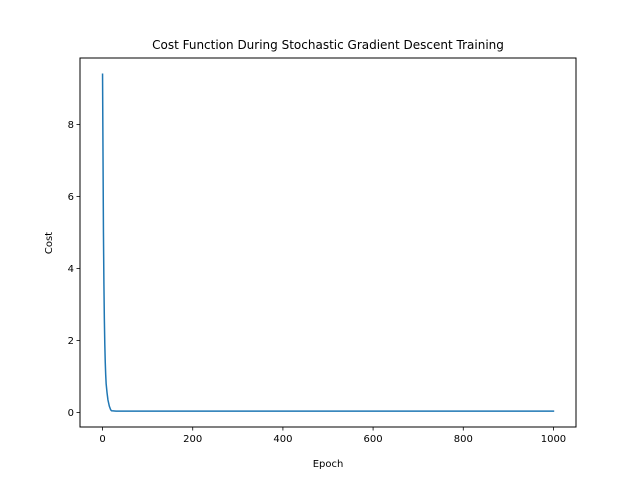 The width and height of the screenshot is (640, 480). I want to click on y-axis: 0 2 4 6 8, so click(74, 269).